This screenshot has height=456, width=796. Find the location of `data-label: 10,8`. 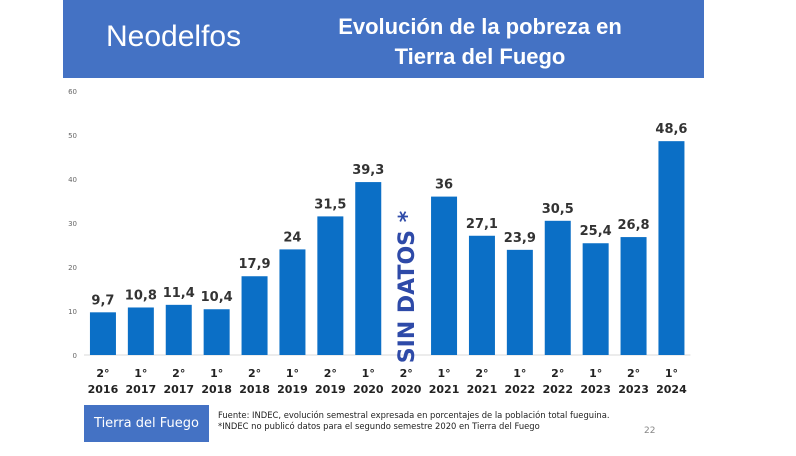

data-label: 10,8 is located at coordinates (141, 295).